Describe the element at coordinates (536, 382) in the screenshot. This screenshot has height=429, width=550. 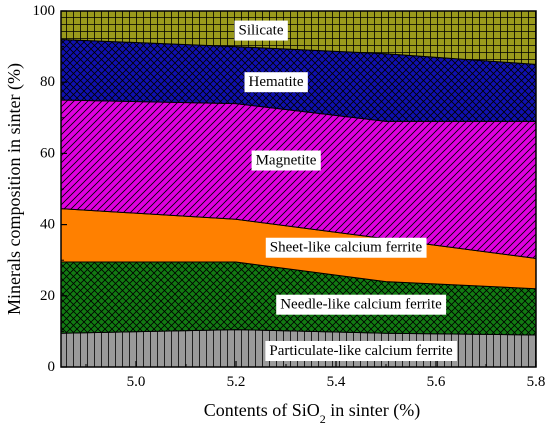
I see `x-tick-label: 5.8` at that location.